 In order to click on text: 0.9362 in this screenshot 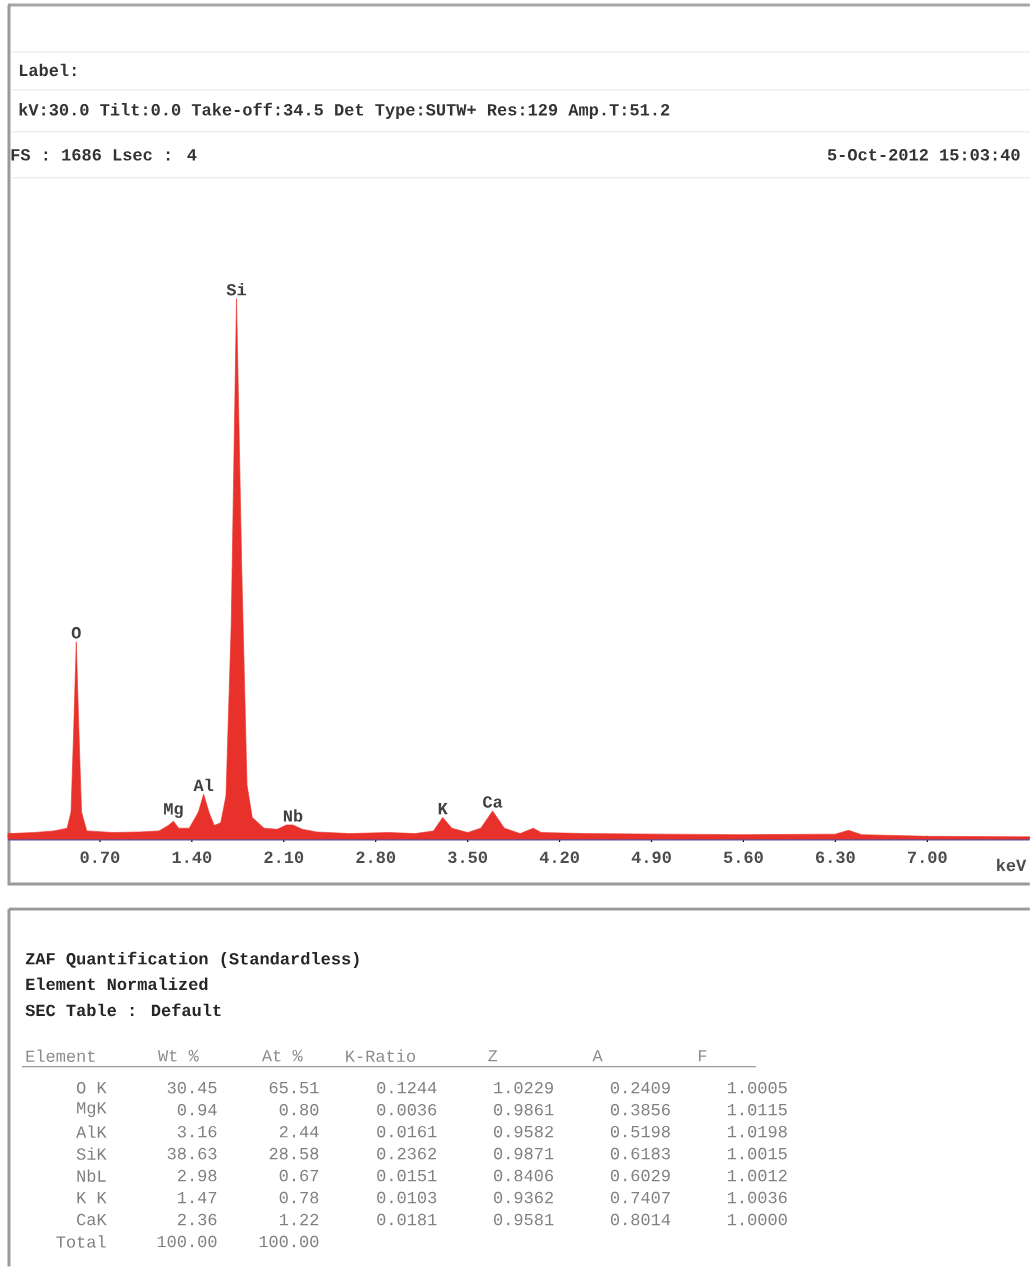, I will do `click(523, 1197)`.